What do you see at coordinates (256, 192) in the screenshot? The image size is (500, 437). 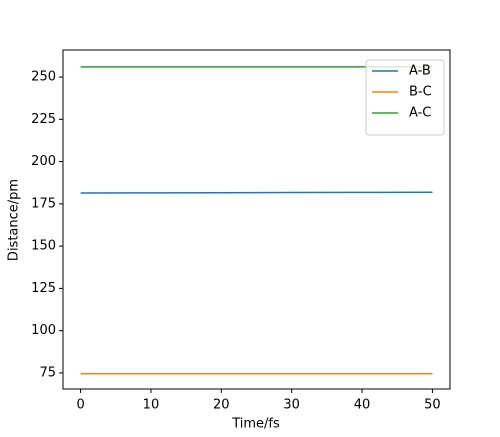 I see `line` at bounding box center [256, 192].